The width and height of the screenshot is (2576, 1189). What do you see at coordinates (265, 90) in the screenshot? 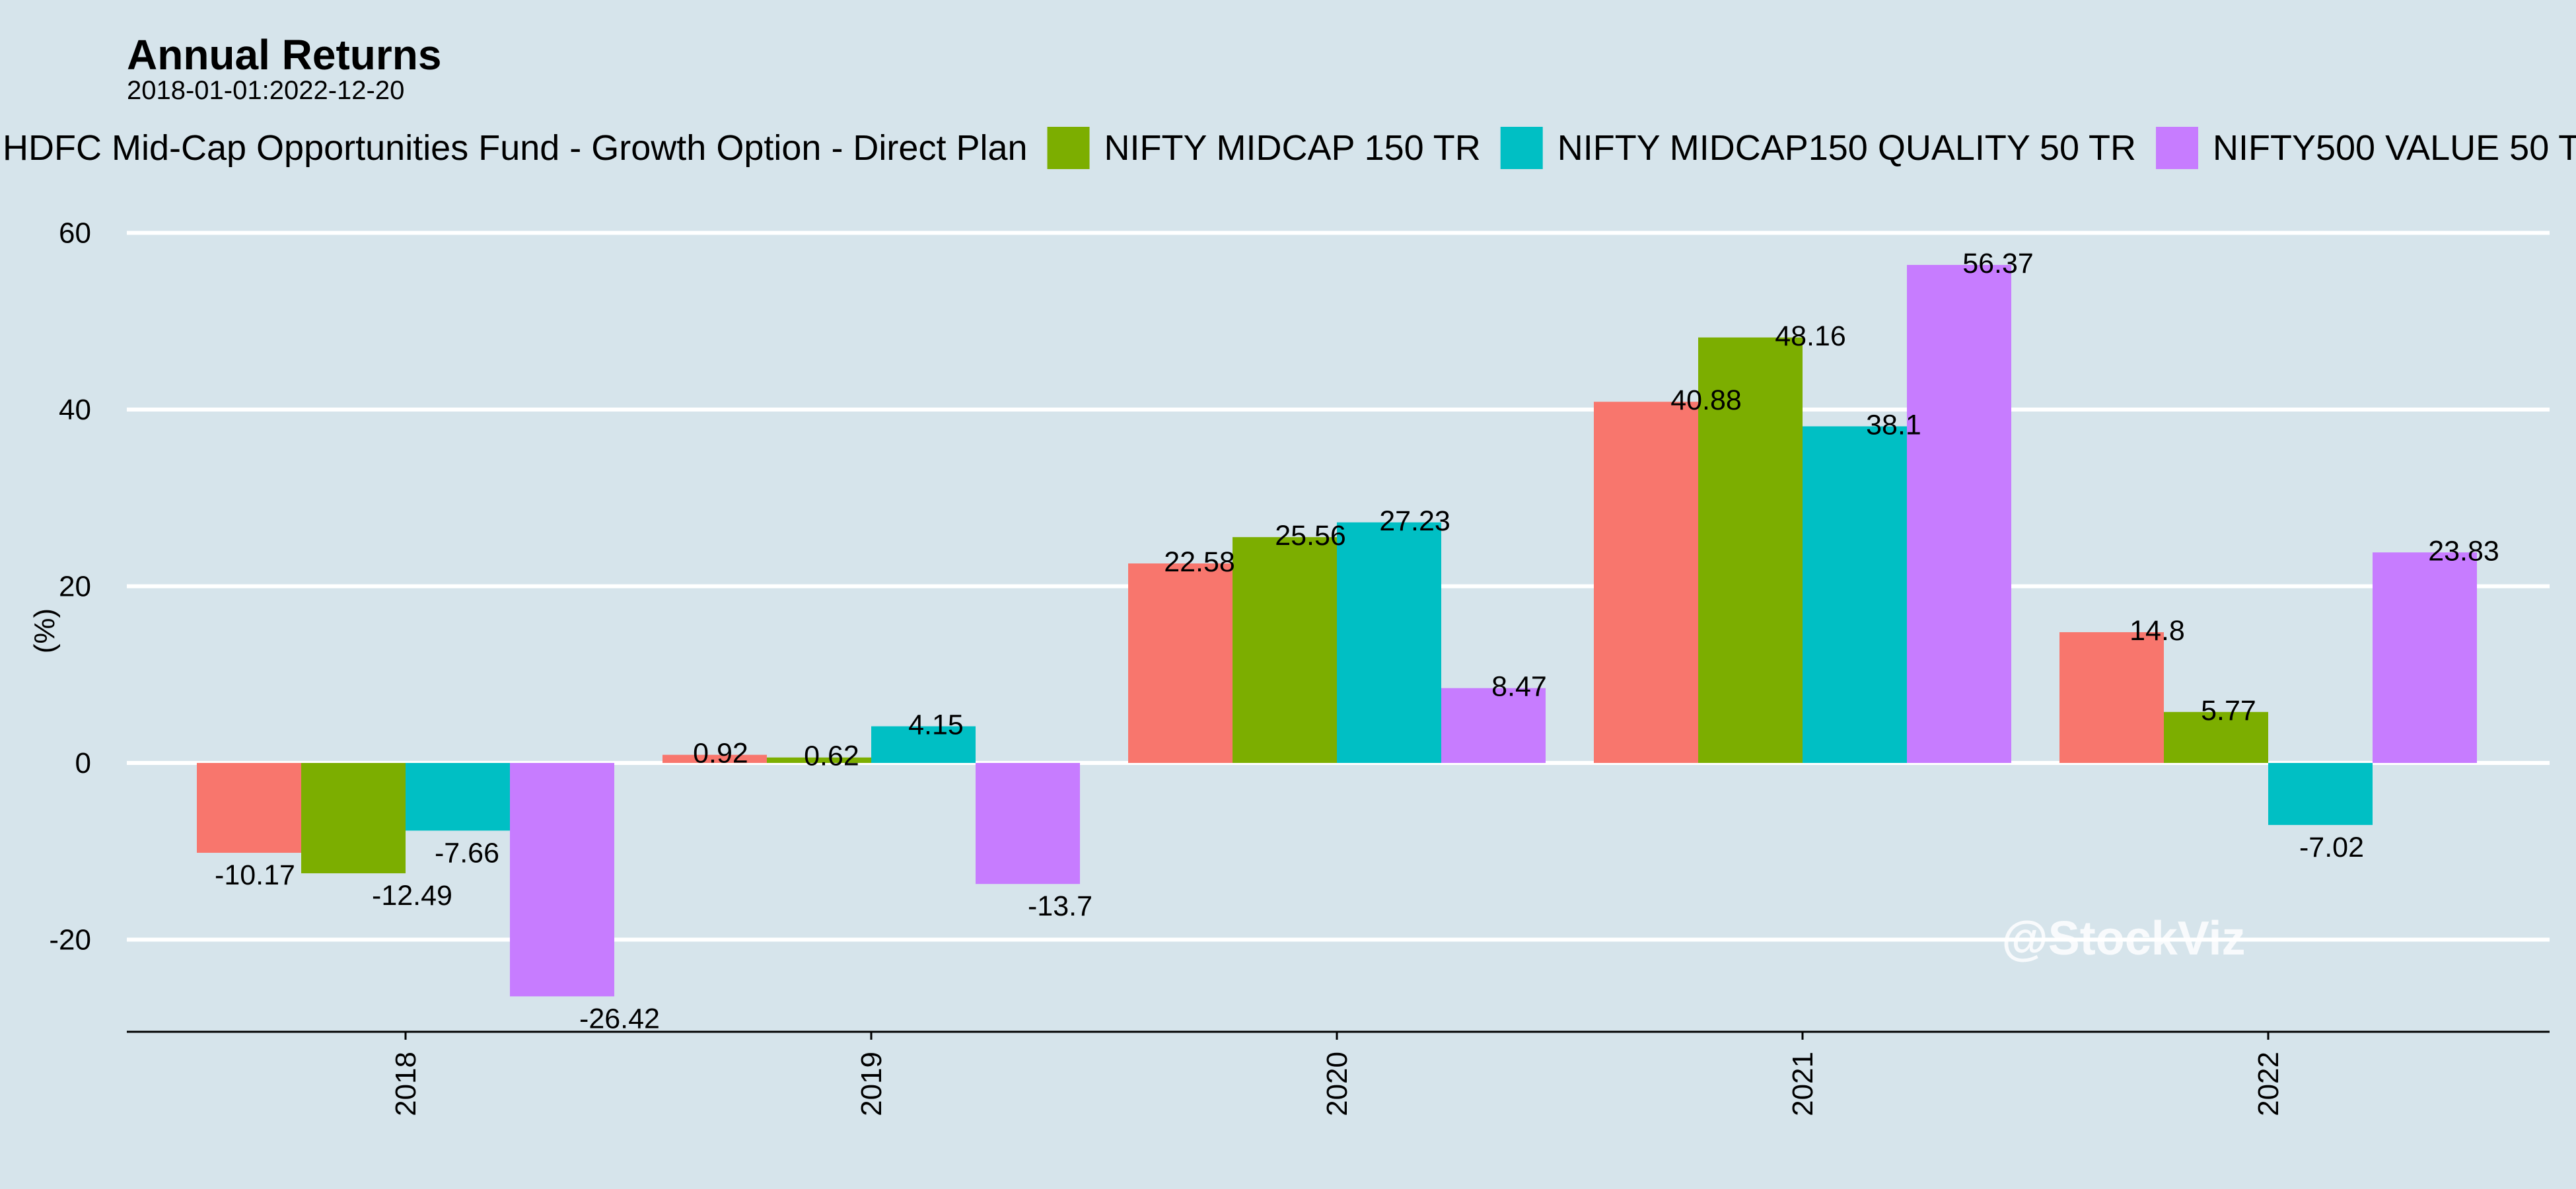
I see `chart-subtitle: 2018-01-01:2022-12-20` at bounding box center [265, 90].